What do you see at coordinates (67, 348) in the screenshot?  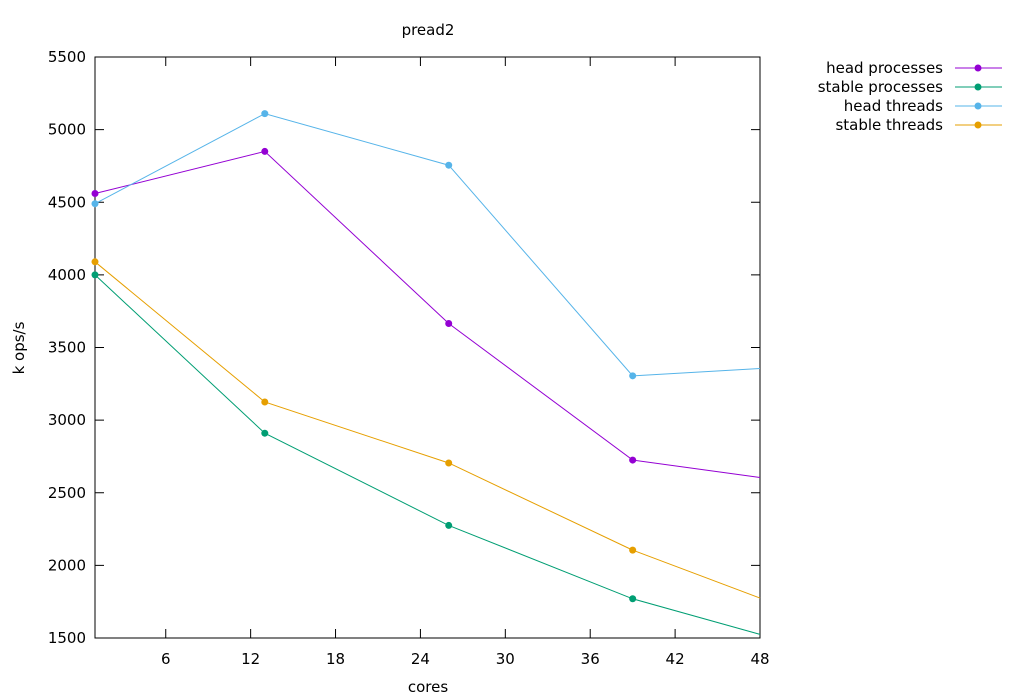 I see `y-tick-label: 3500` at bounding box center [67, 348].